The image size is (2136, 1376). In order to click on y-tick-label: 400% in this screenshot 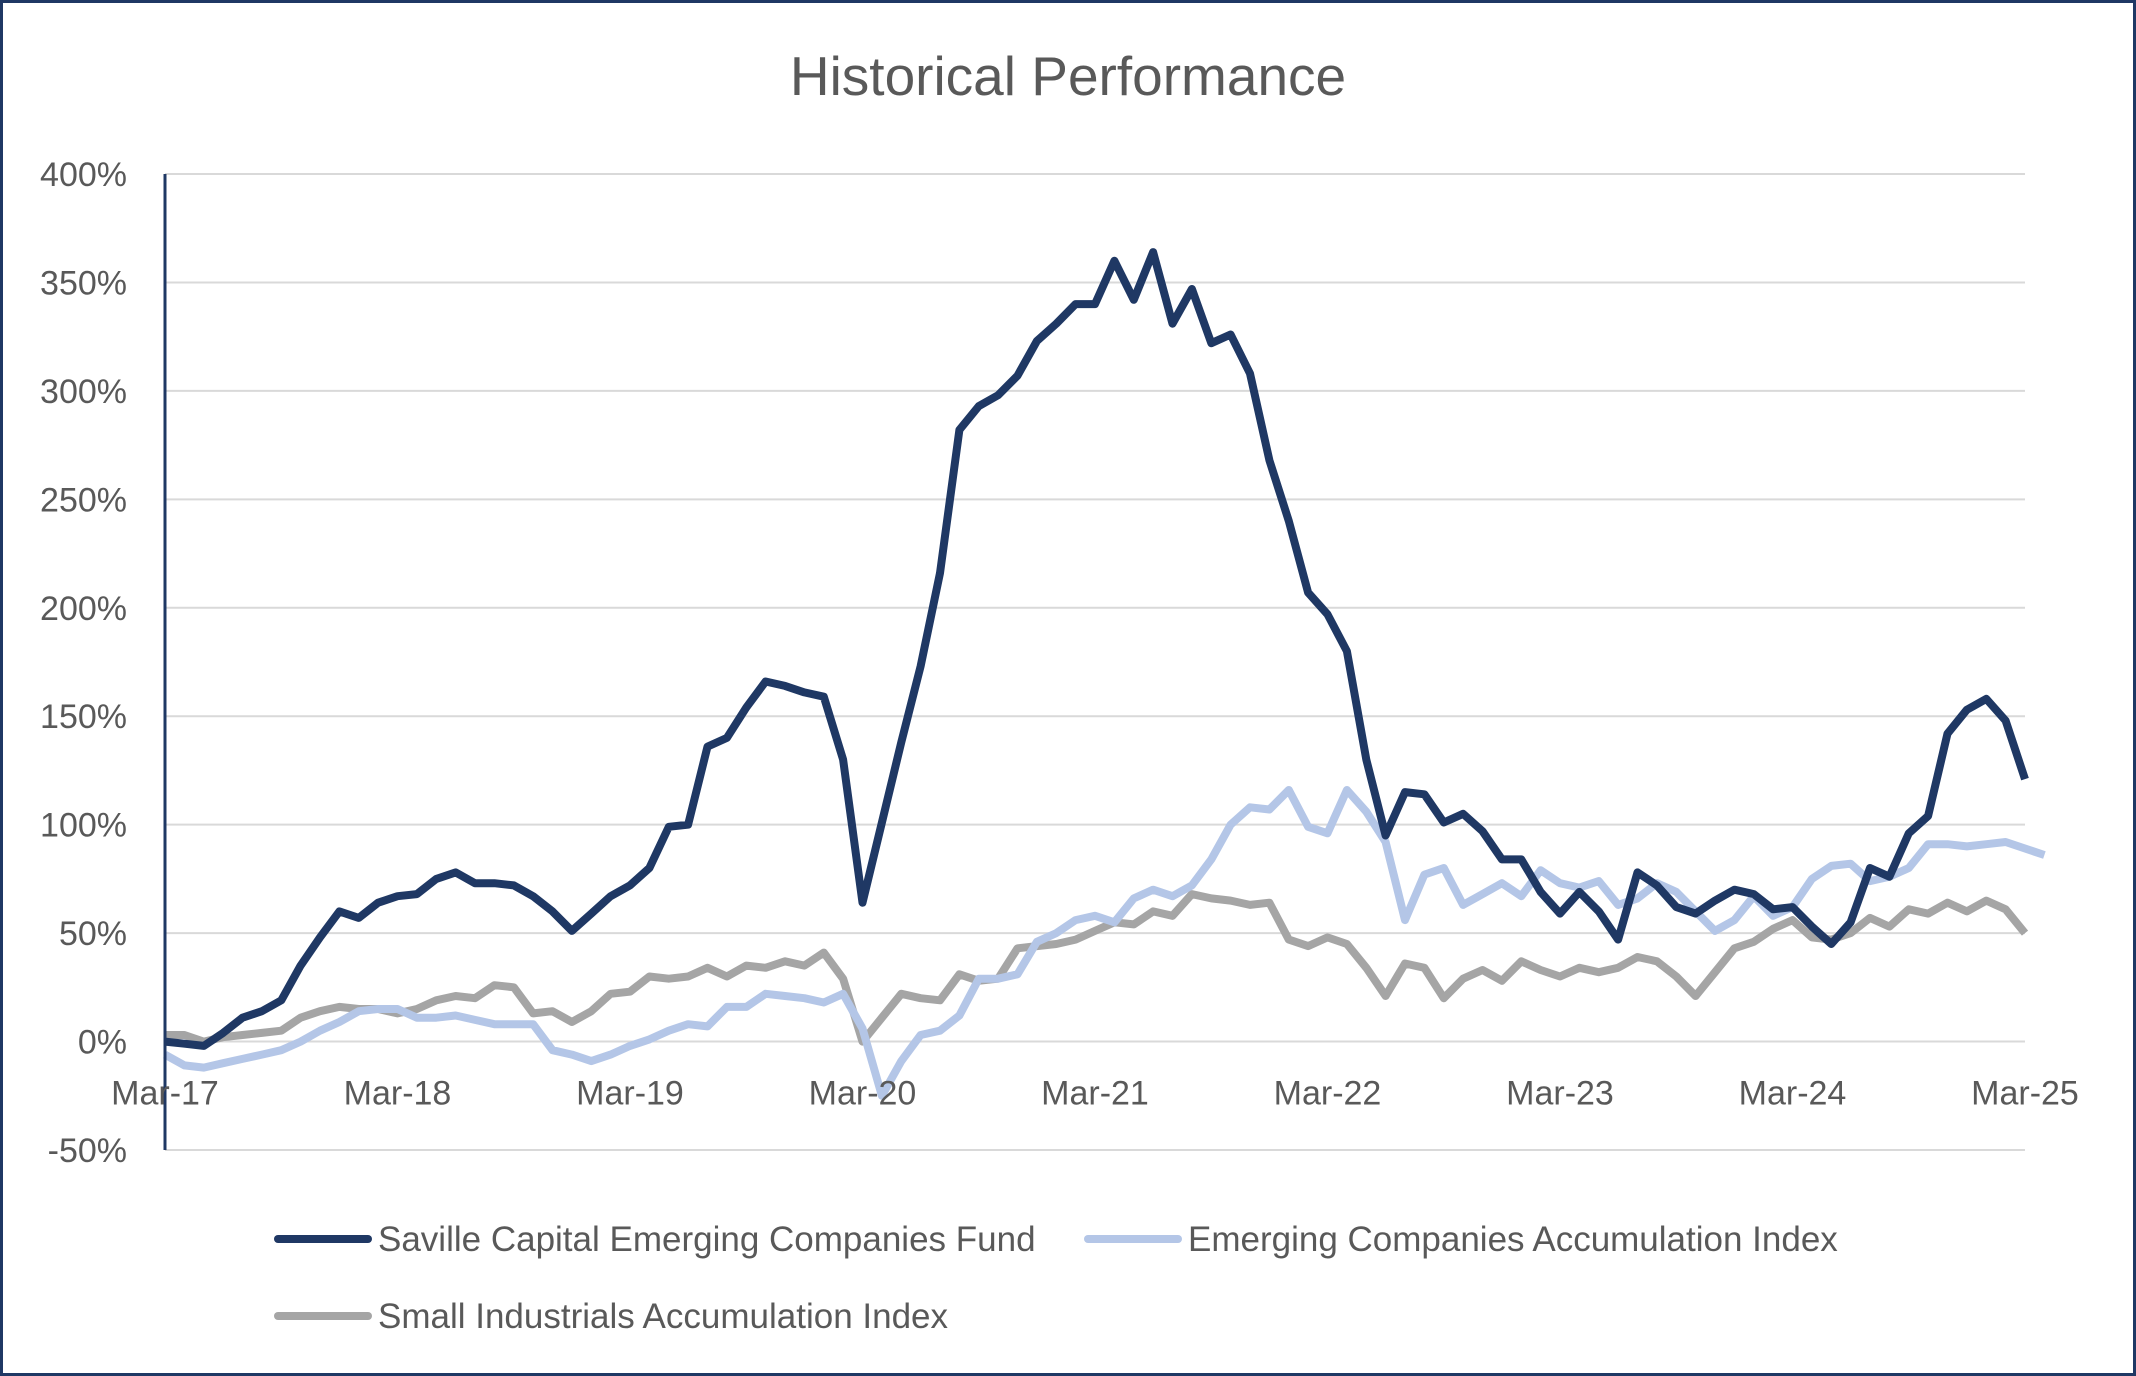, I will do `click(83, 175)`.